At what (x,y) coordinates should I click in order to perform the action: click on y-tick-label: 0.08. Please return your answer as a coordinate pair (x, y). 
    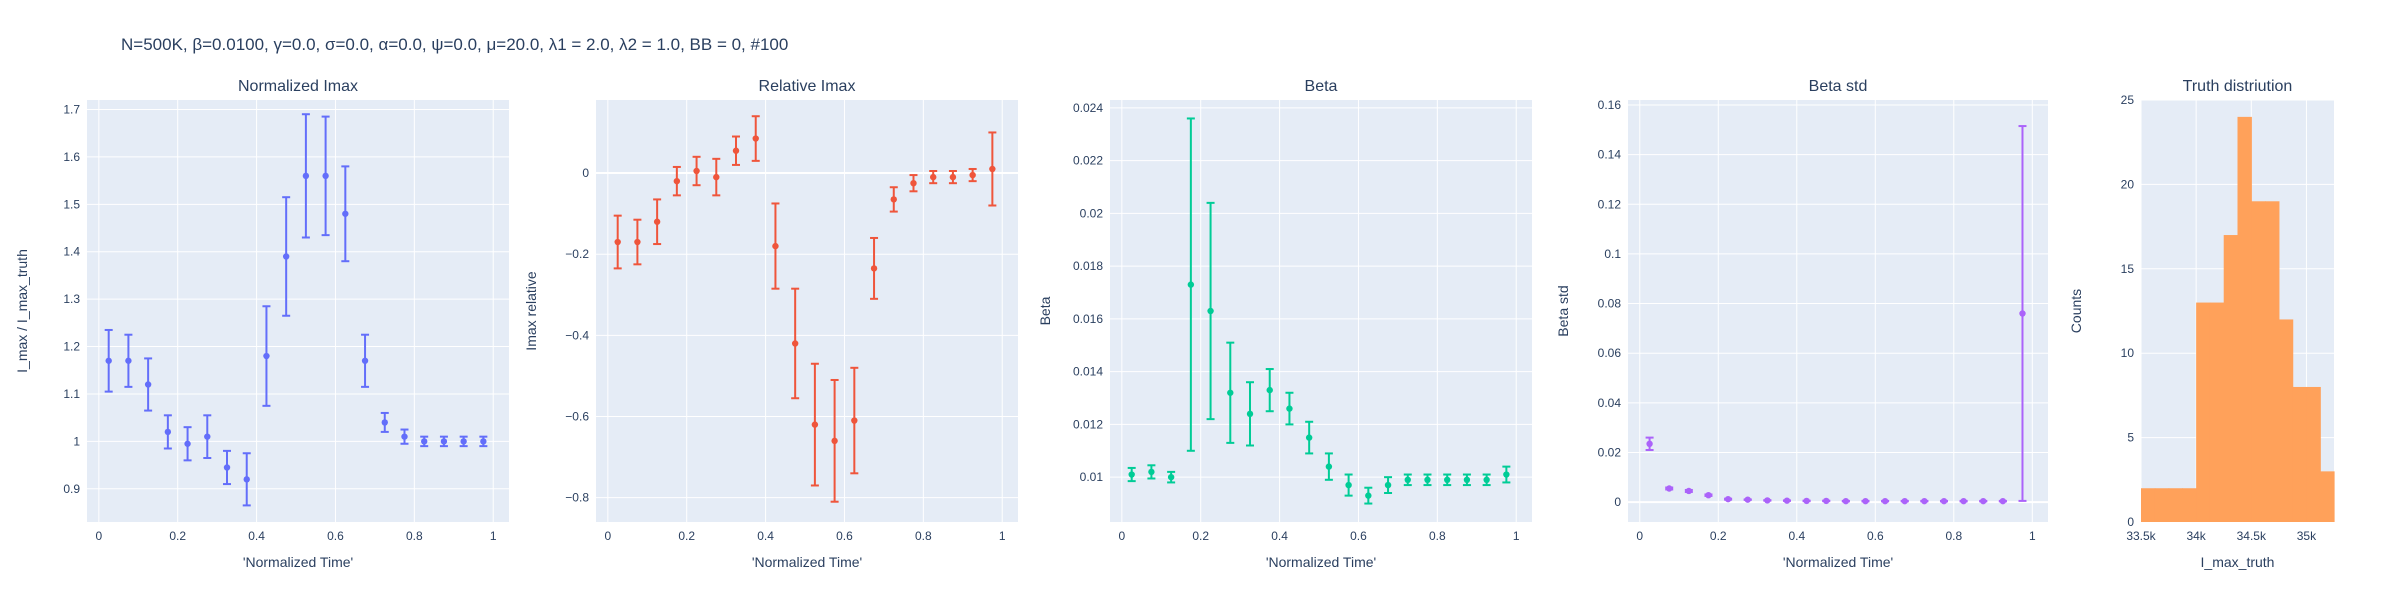
    Looking at the image, I should click on (1610, 304).